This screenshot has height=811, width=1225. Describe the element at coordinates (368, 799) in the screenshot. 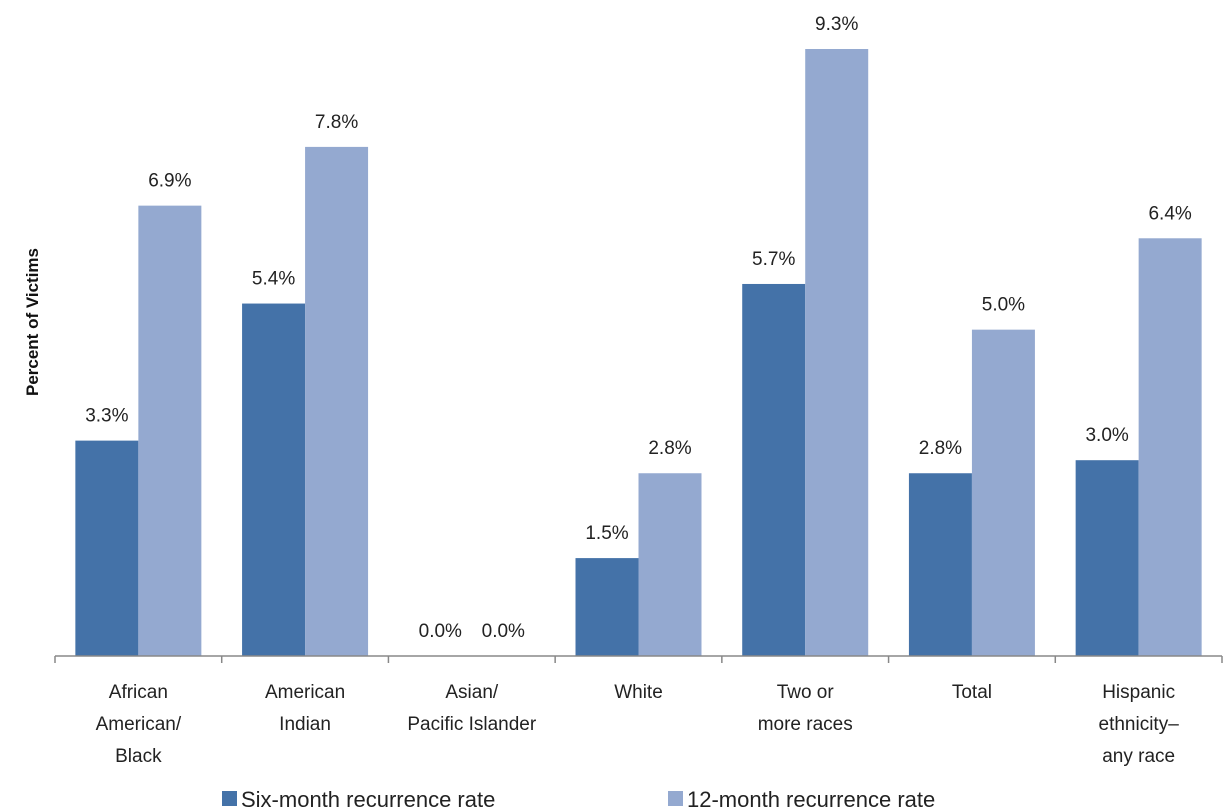

I see `legend-label: Six-month recurrence rate` at that location.